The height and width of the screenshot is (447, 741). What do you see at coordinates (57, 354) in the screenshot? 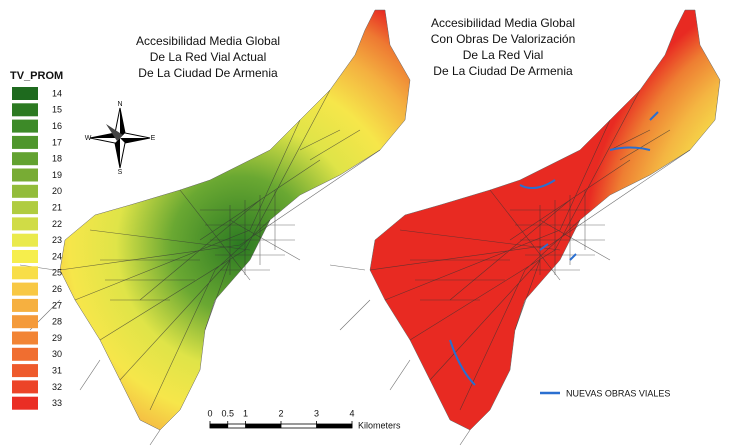
I see `legend-label: 30` at bounding box center [57, 354].